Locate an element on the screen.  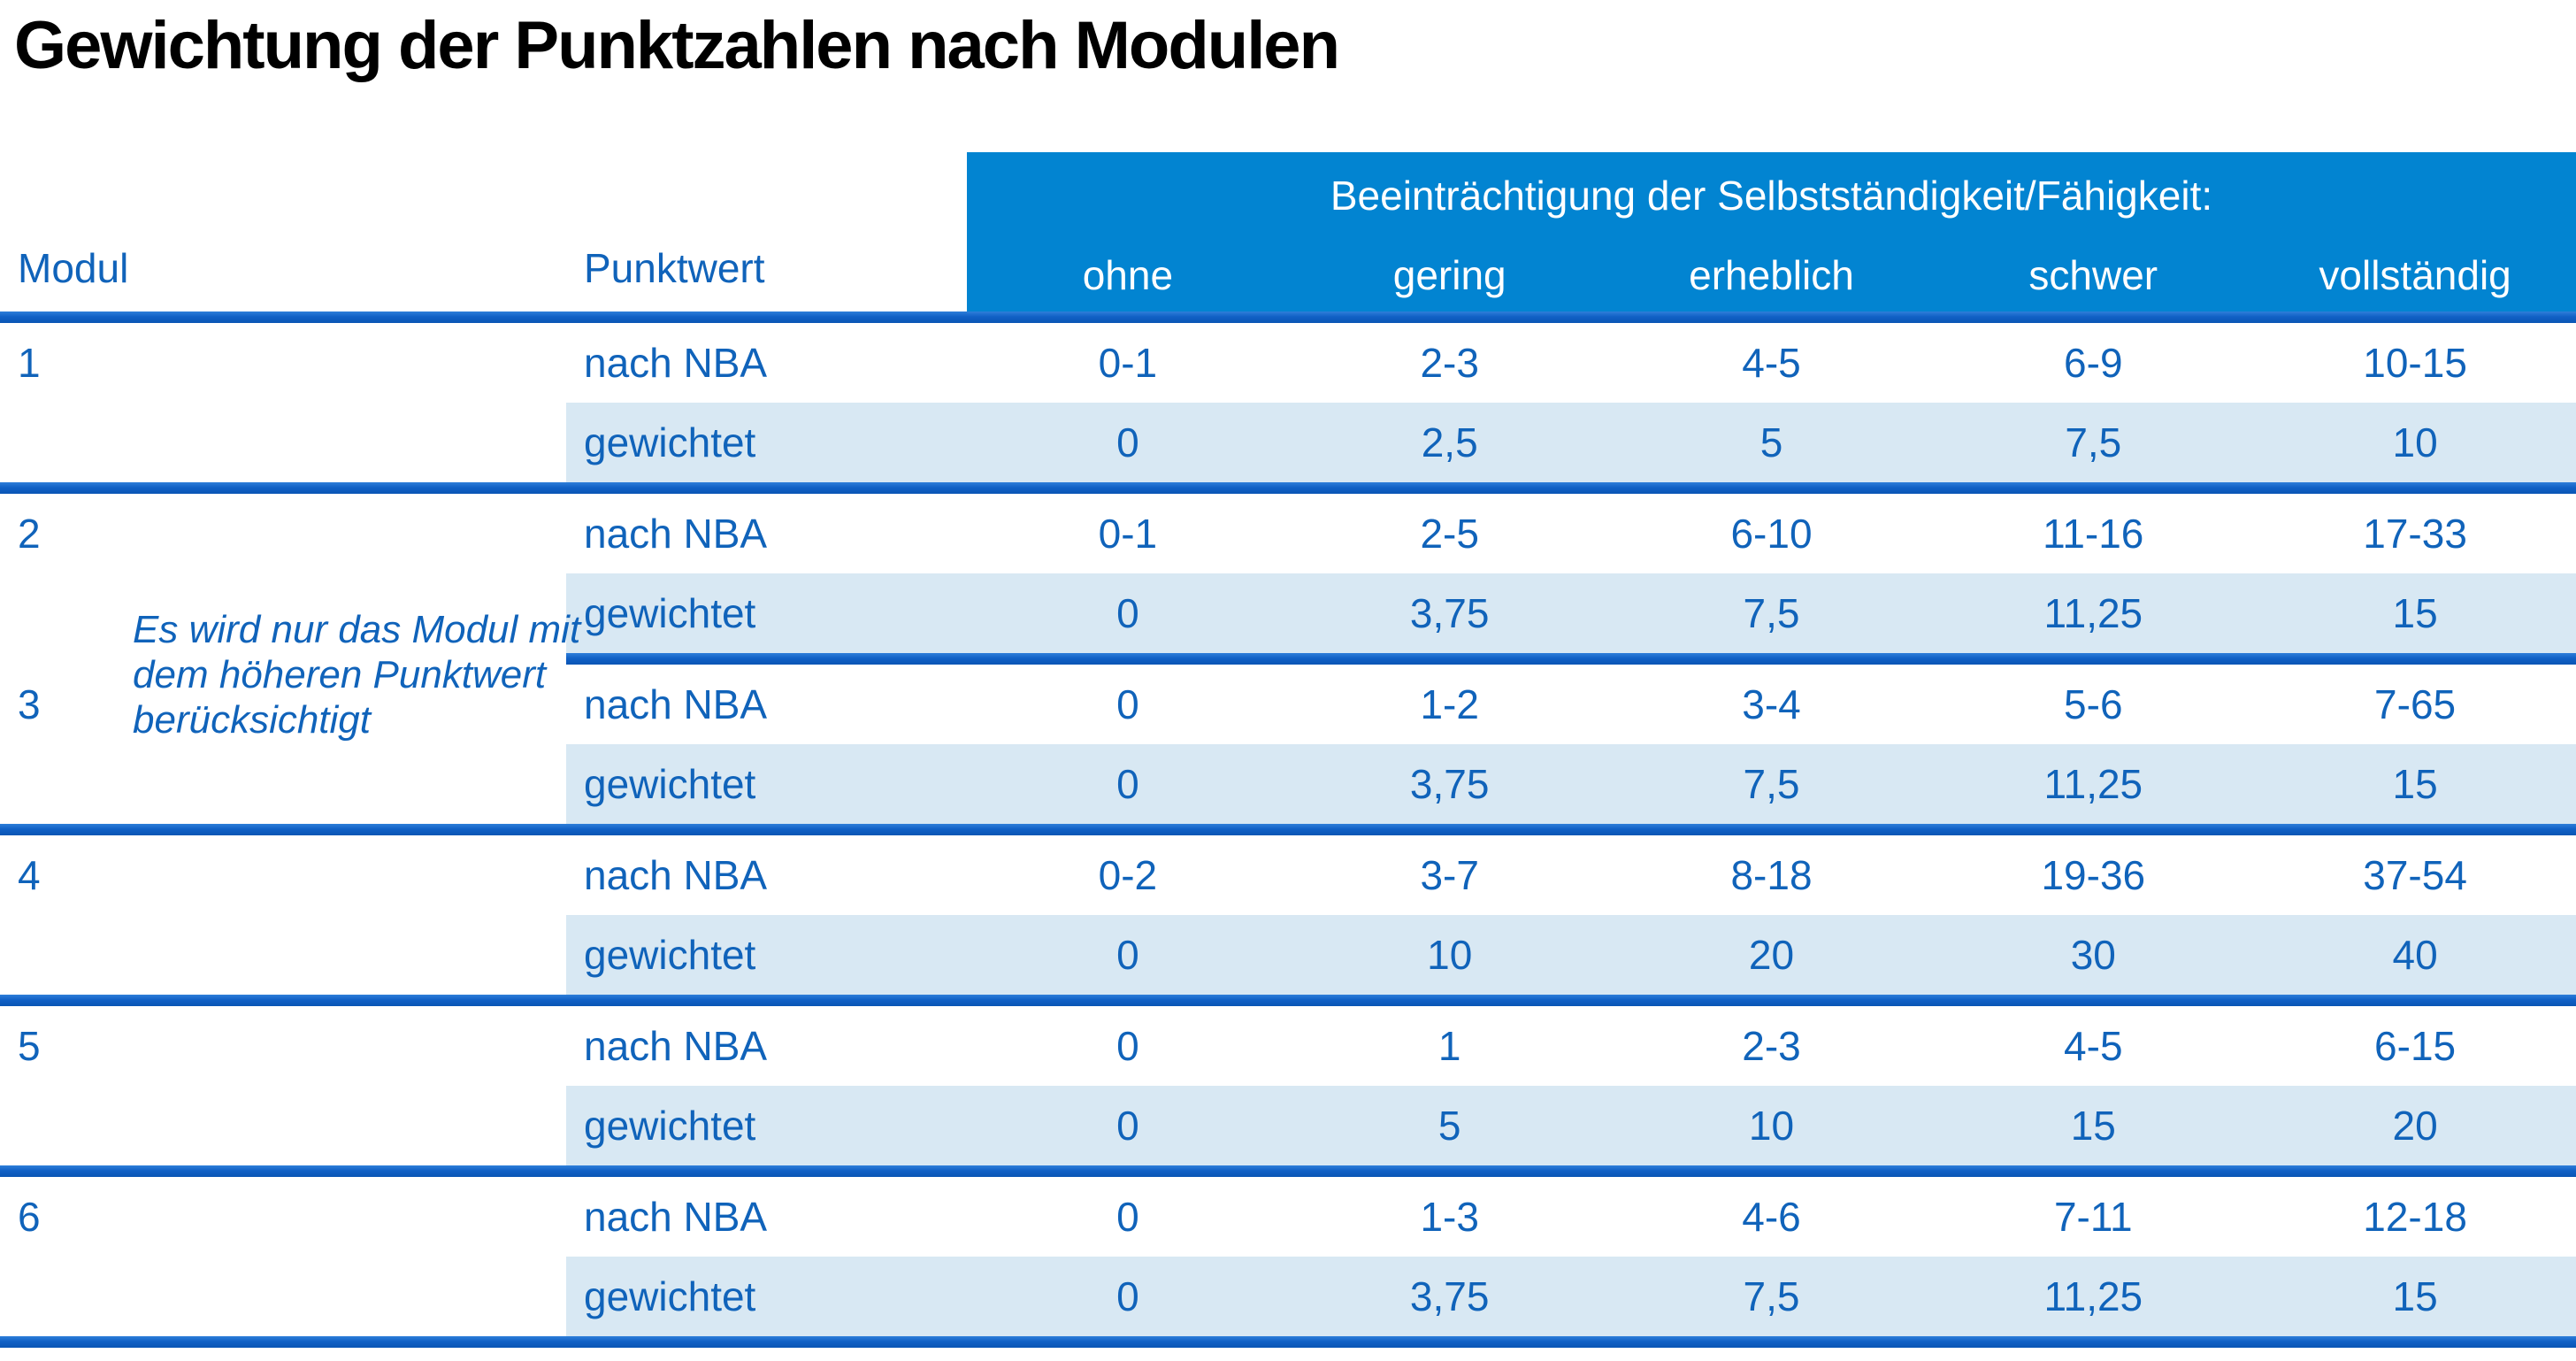
value-cell-module4-nba-ohne: 0-2 is located at coordinates (1128, 875).